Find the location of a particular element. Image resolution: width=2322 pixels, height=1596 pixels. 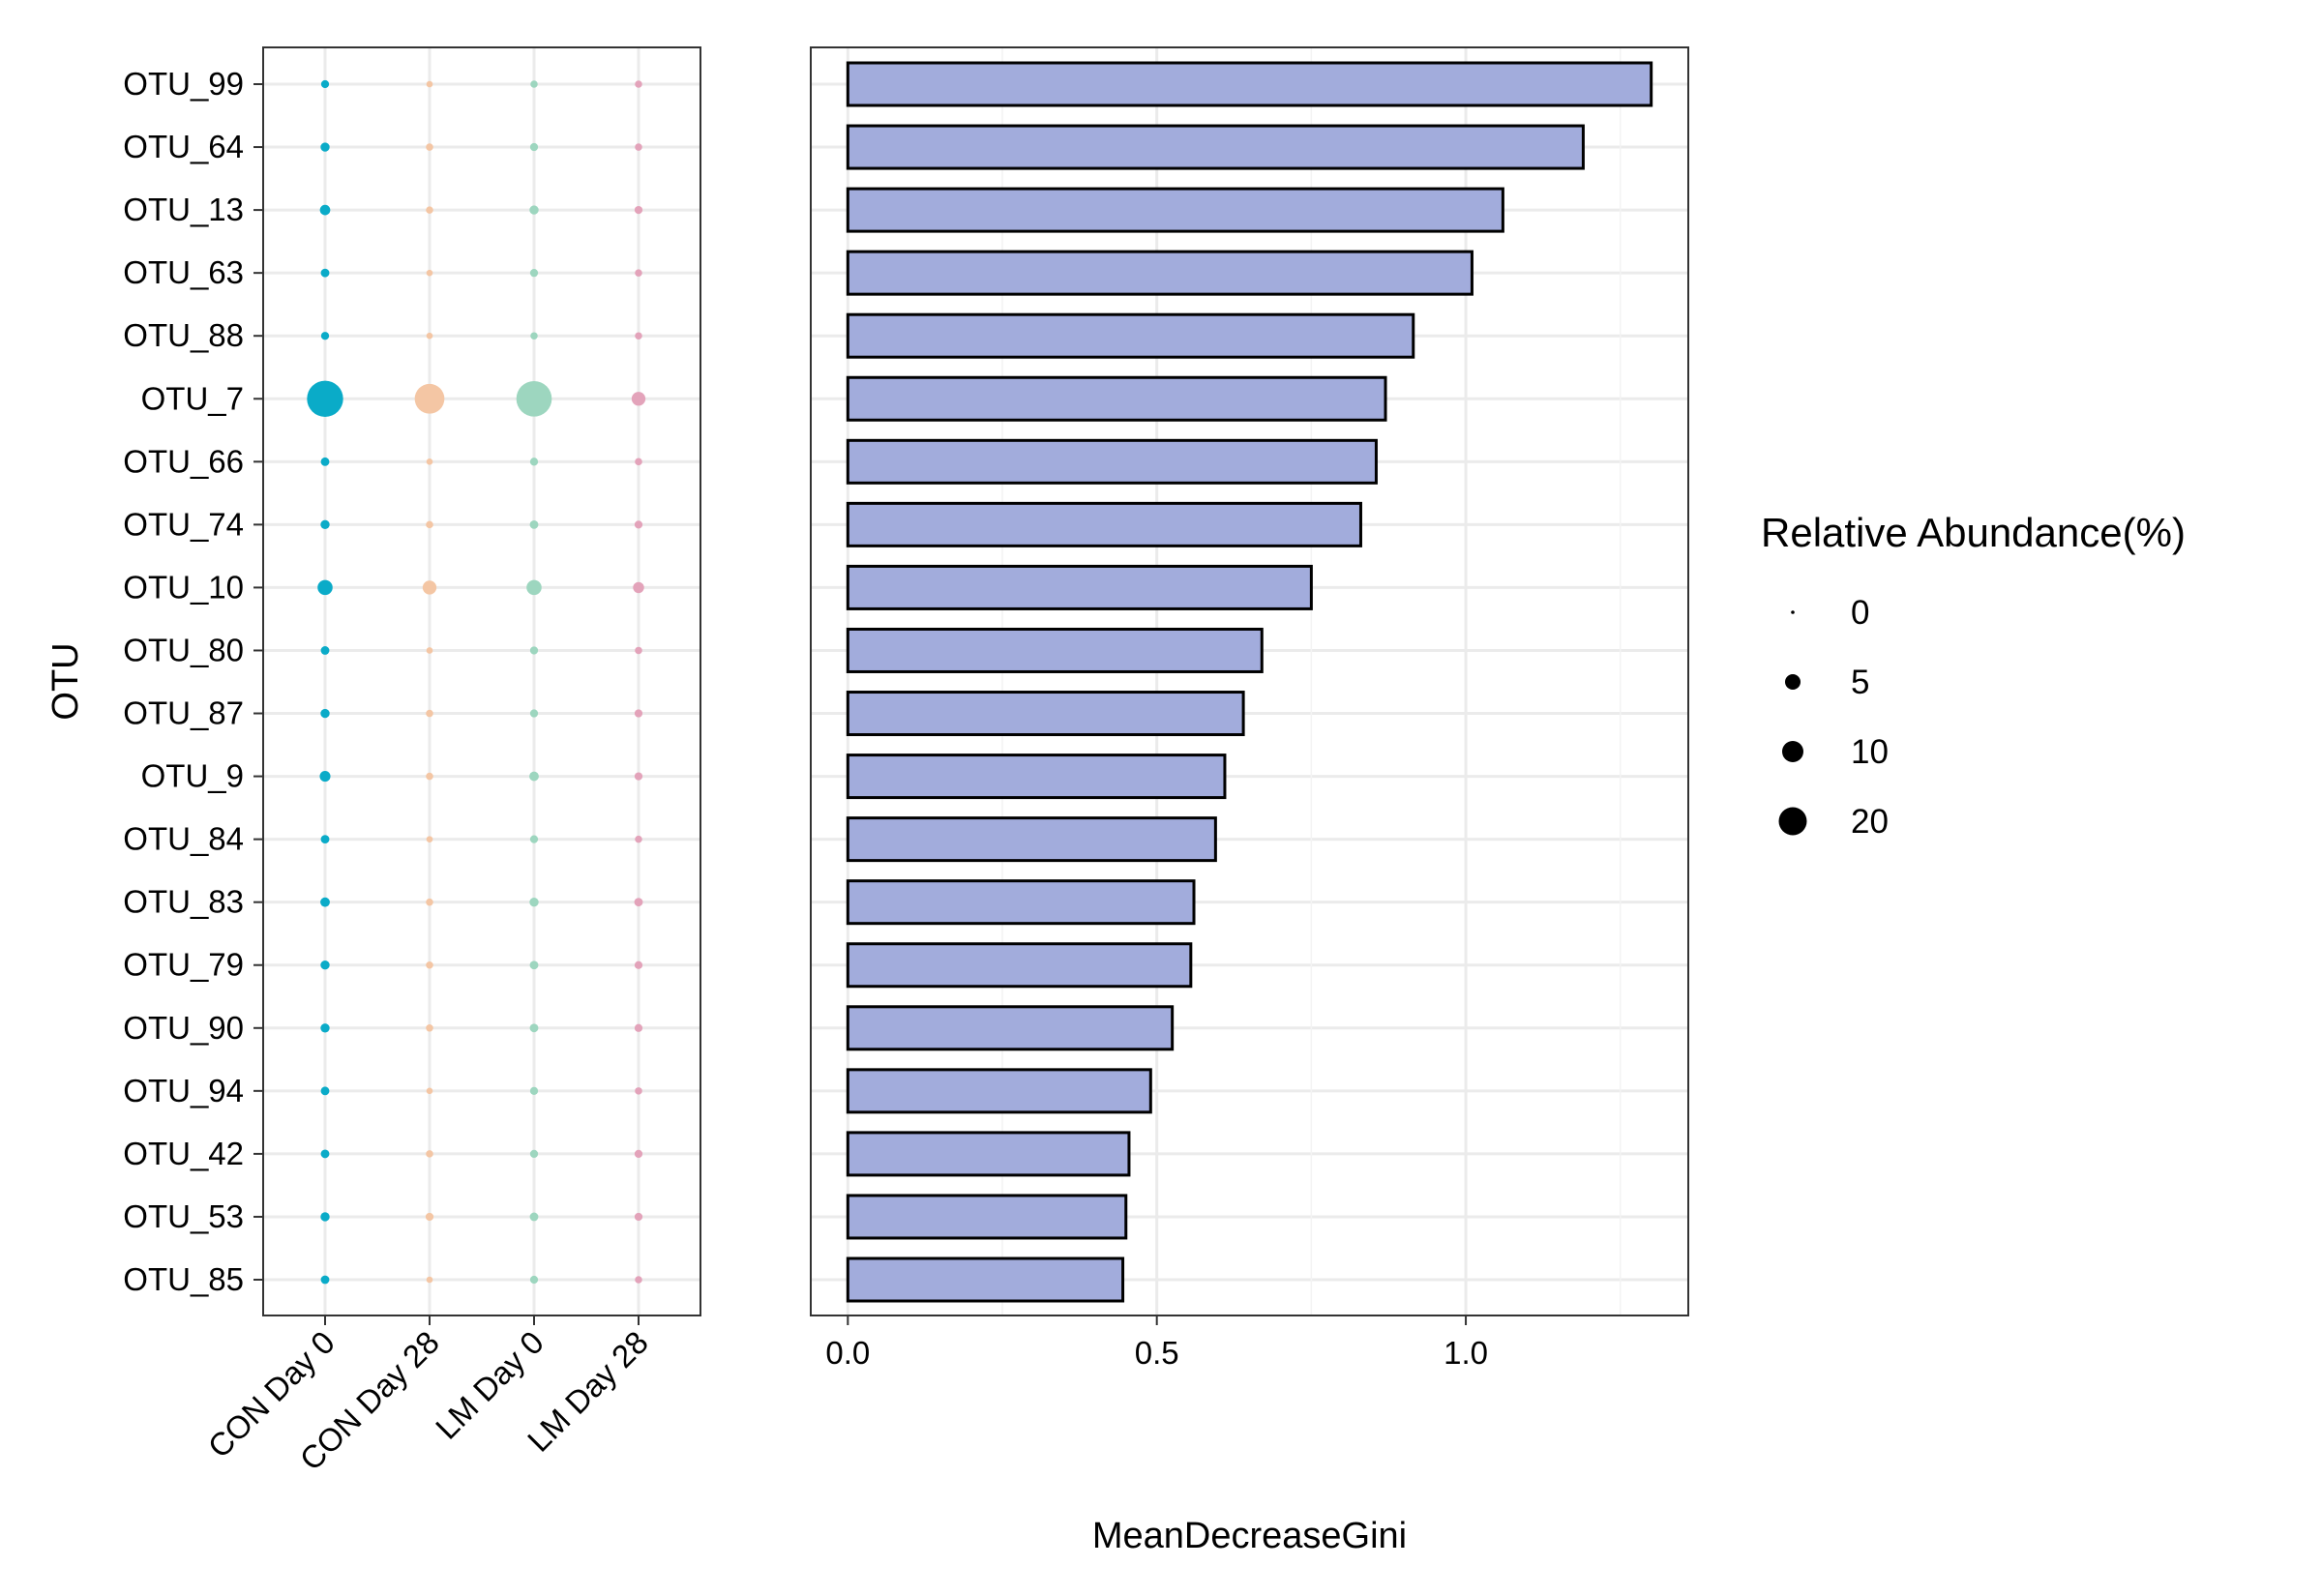

bar-chart-x-axis-title: MeanDecreaseGini is located at coordinates (1249, 1536).